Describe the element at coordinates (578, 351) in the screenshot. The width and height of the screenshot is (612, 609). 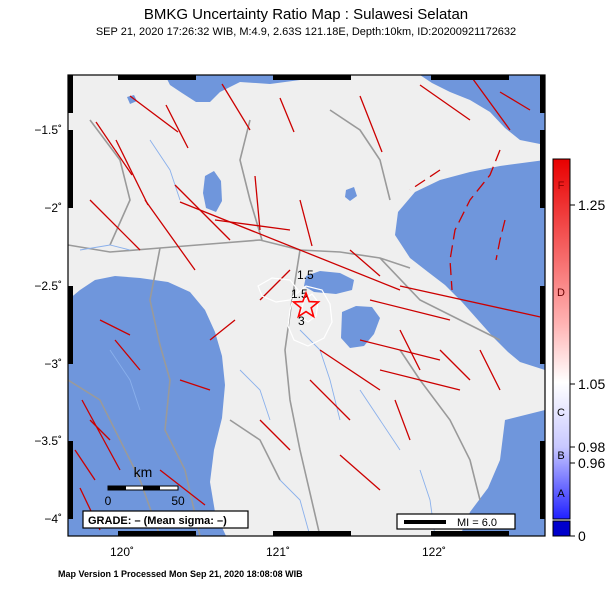
I see `colorbar: F D C B A 1.25 1.05 0.98 0.96 0` at that location.